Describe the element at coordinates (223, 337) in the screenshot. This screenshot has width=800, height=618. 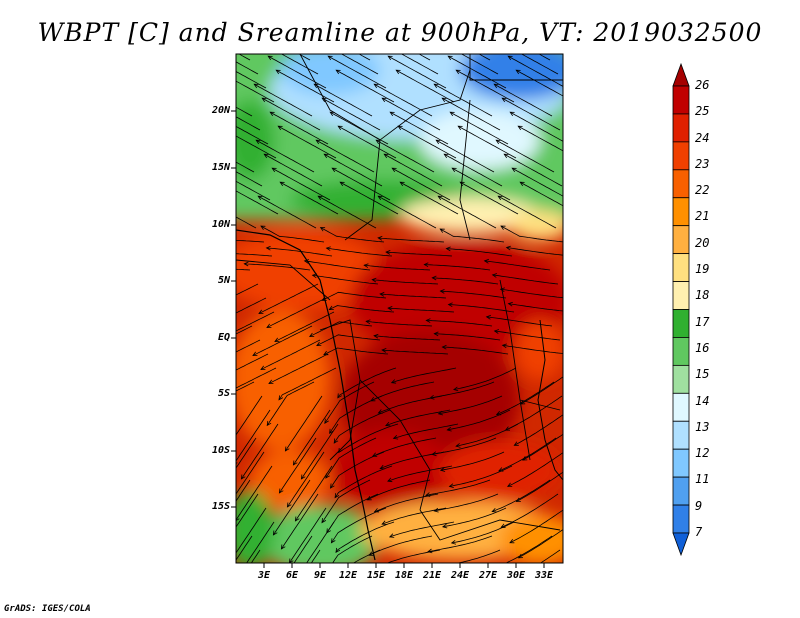
I see `lat-label-eq: EQ` at that location.